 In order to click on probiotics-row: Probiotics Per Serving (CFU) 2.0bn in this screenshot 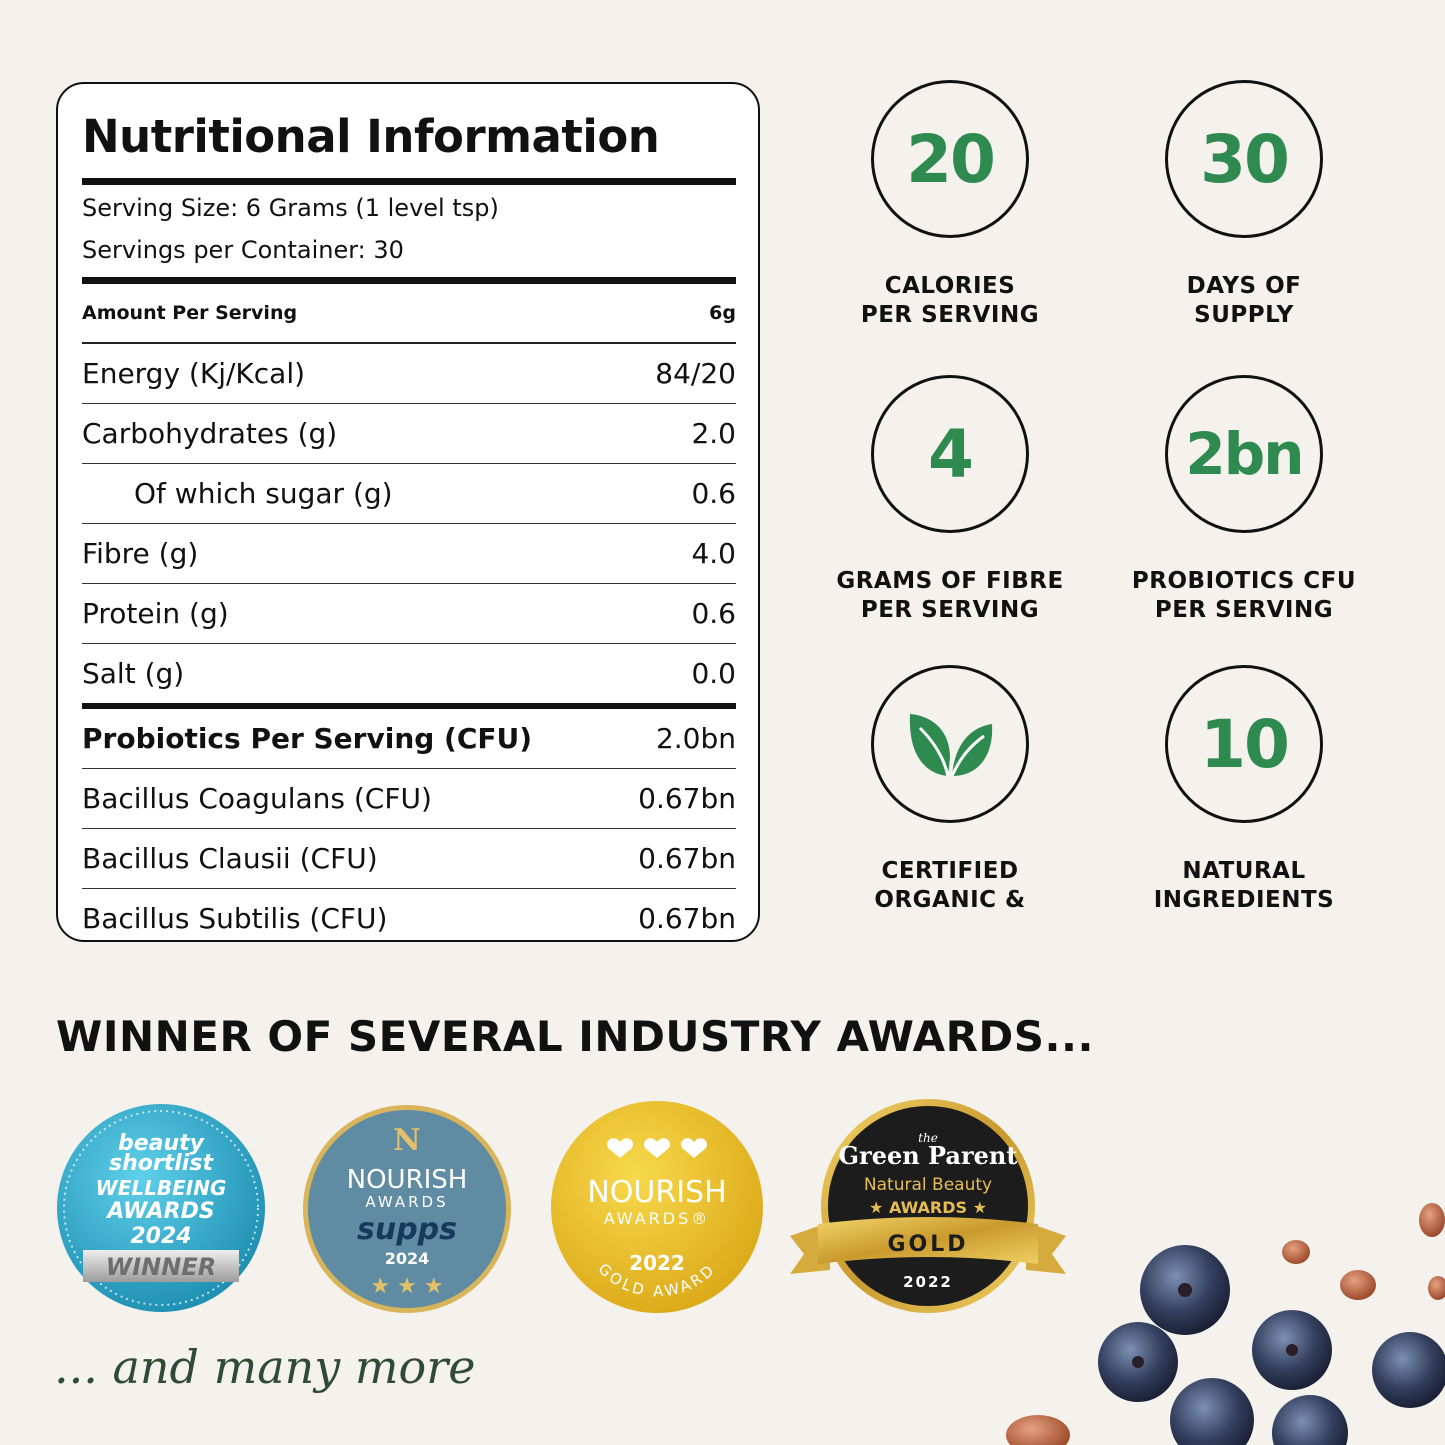, I will do `click(409, 739)`.